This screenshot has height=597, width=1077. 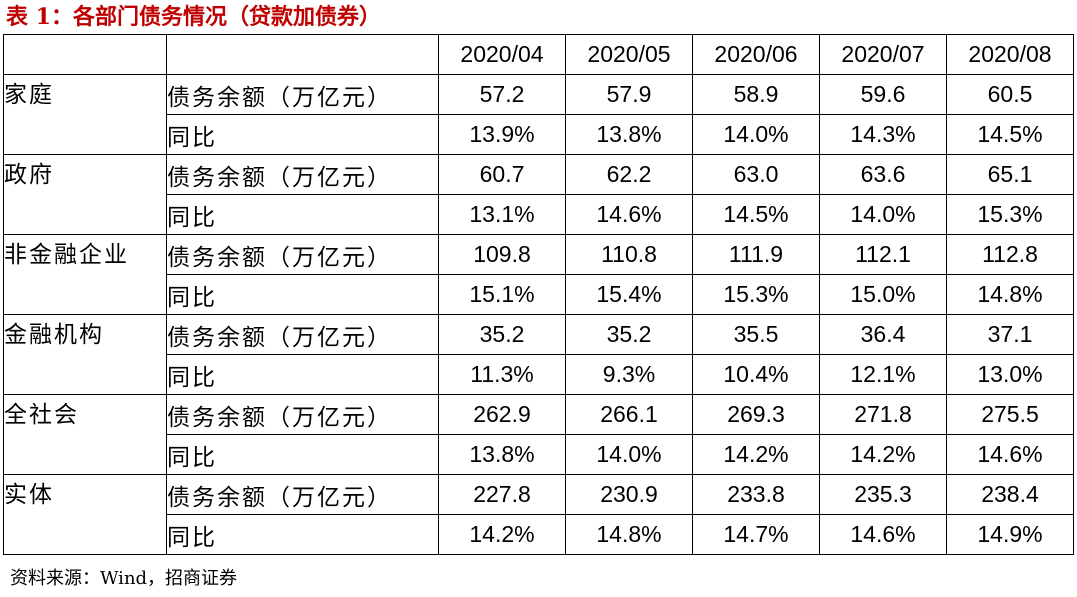 What do you see at coordinates (756, 94) in the screenshot?
I see `value-cell: 58.9` at bounding box center [756, 94].